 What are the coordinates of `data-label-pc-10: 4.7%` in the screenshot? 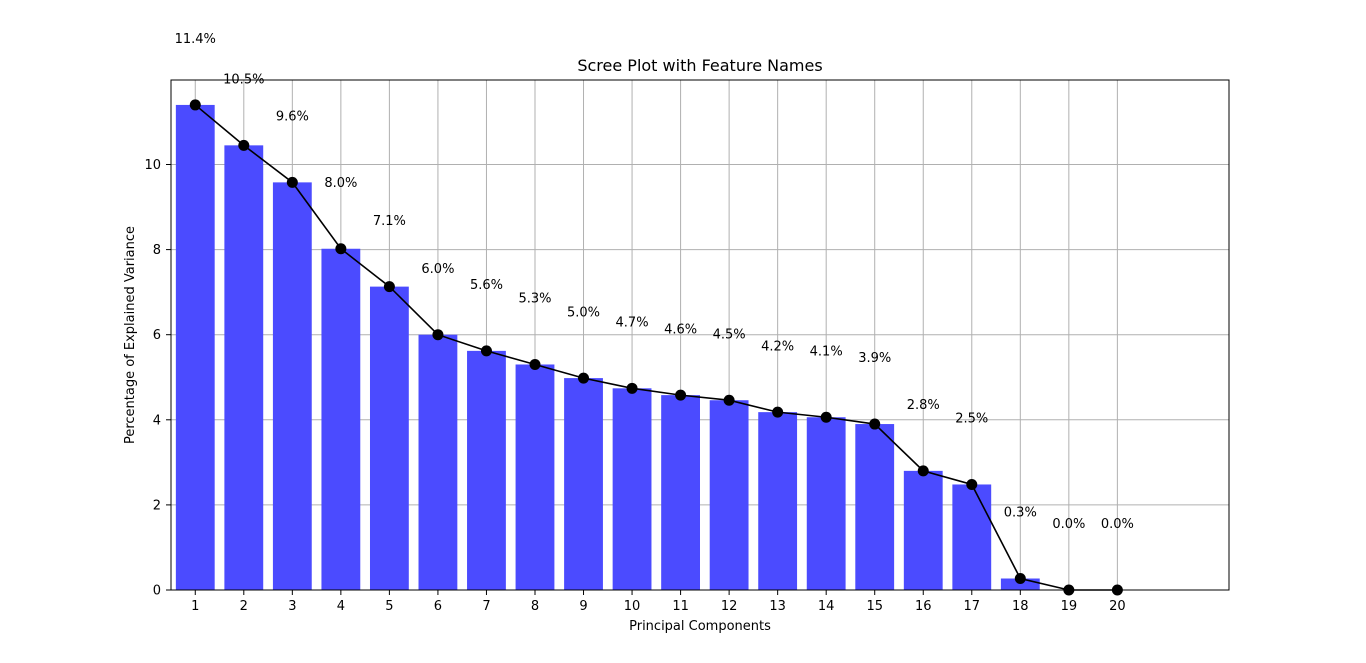 It's located at (632, 322).